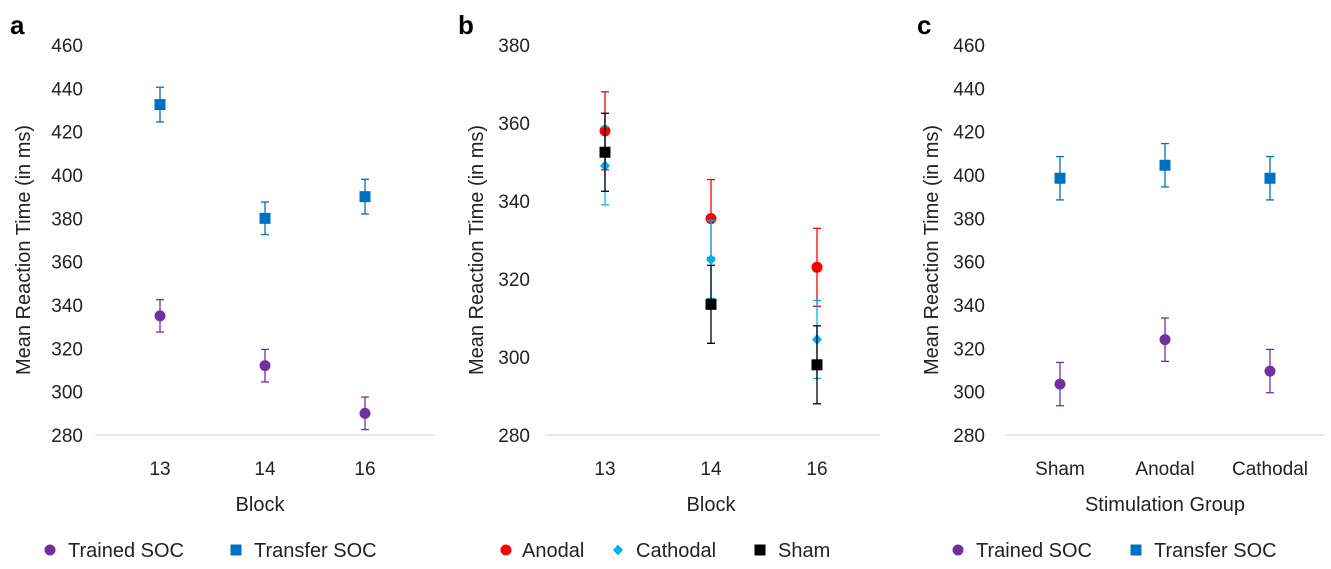  I want to click on series-sham, so click(711, 258).